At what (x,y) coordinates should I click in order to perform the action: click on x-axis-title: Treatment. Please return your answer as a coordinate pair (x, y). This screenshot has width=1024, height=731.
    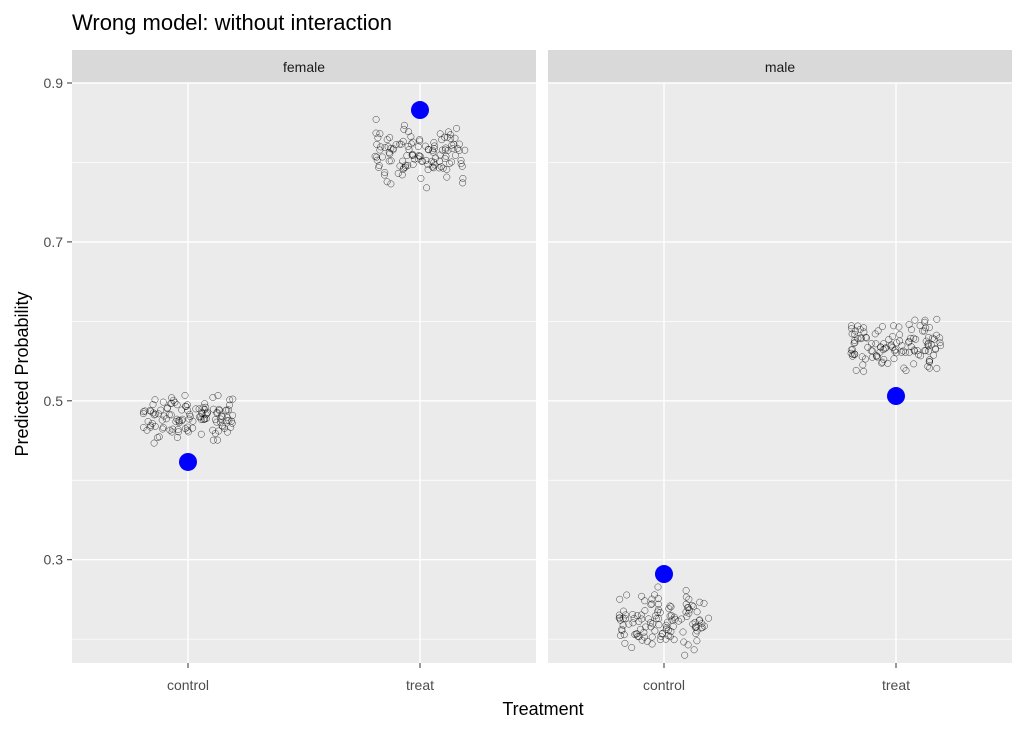
    Looking at the image, I should click on (542, 709).